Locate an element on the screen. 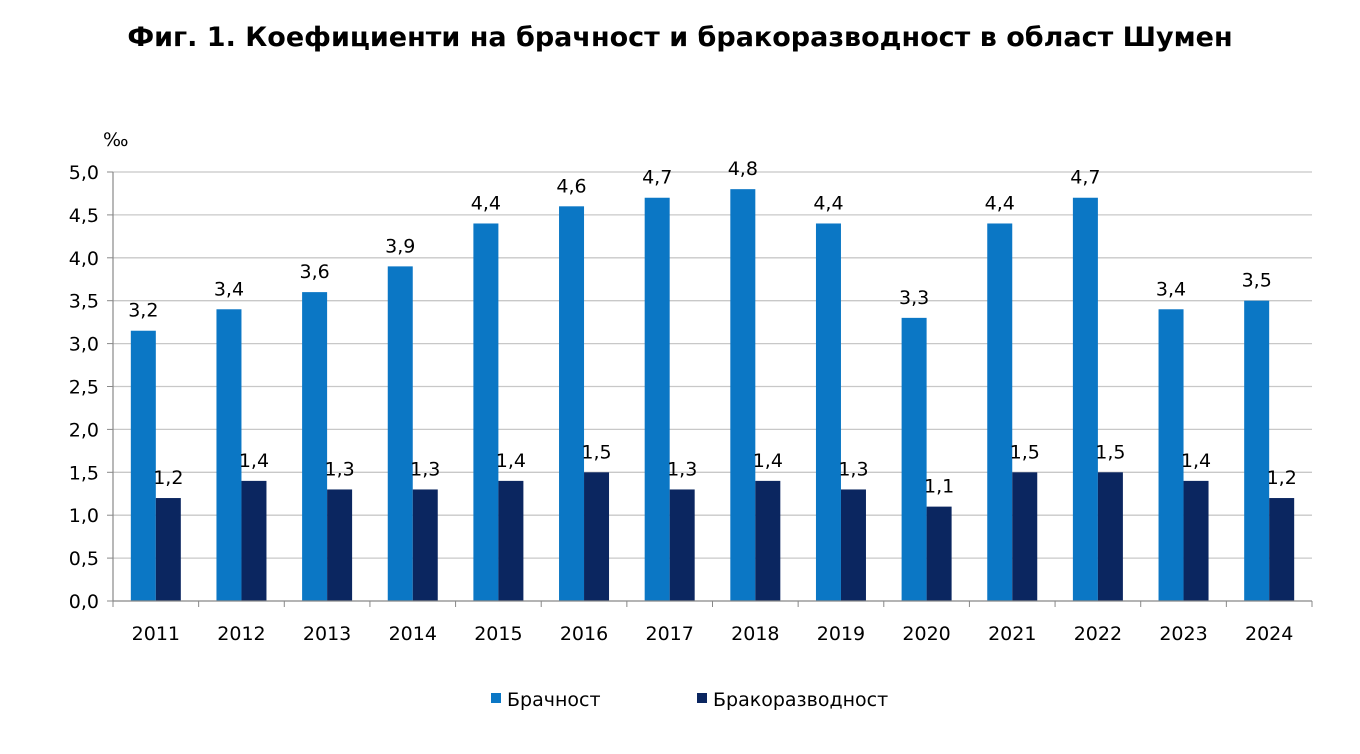 The image size is (1360, 754). bar-brakorazvodnost-2015 is located at coordinates (511, 540).